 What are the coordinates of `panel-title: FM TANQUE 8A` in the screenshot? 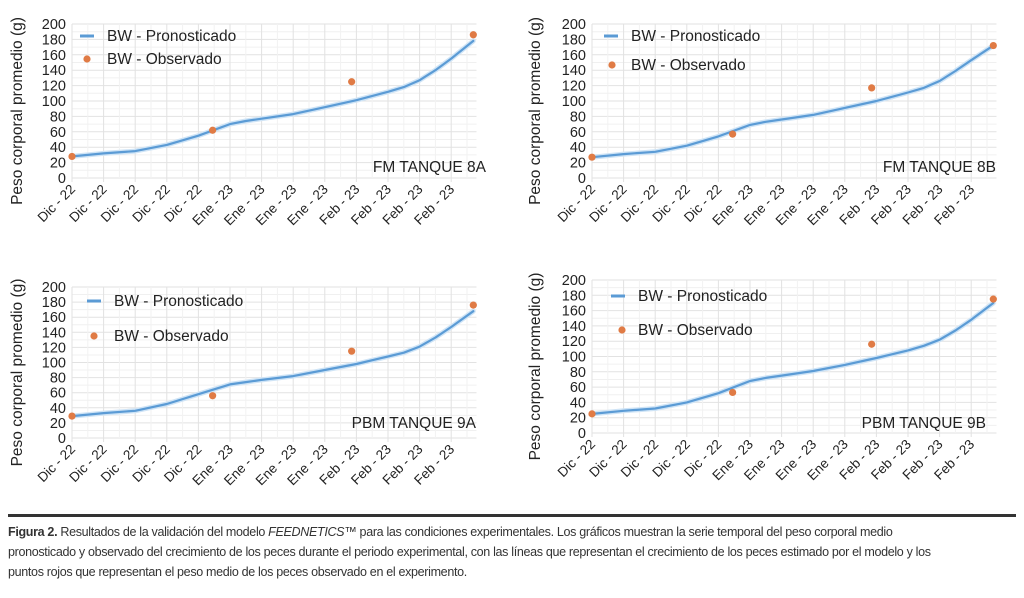 It's located at (430, 167).